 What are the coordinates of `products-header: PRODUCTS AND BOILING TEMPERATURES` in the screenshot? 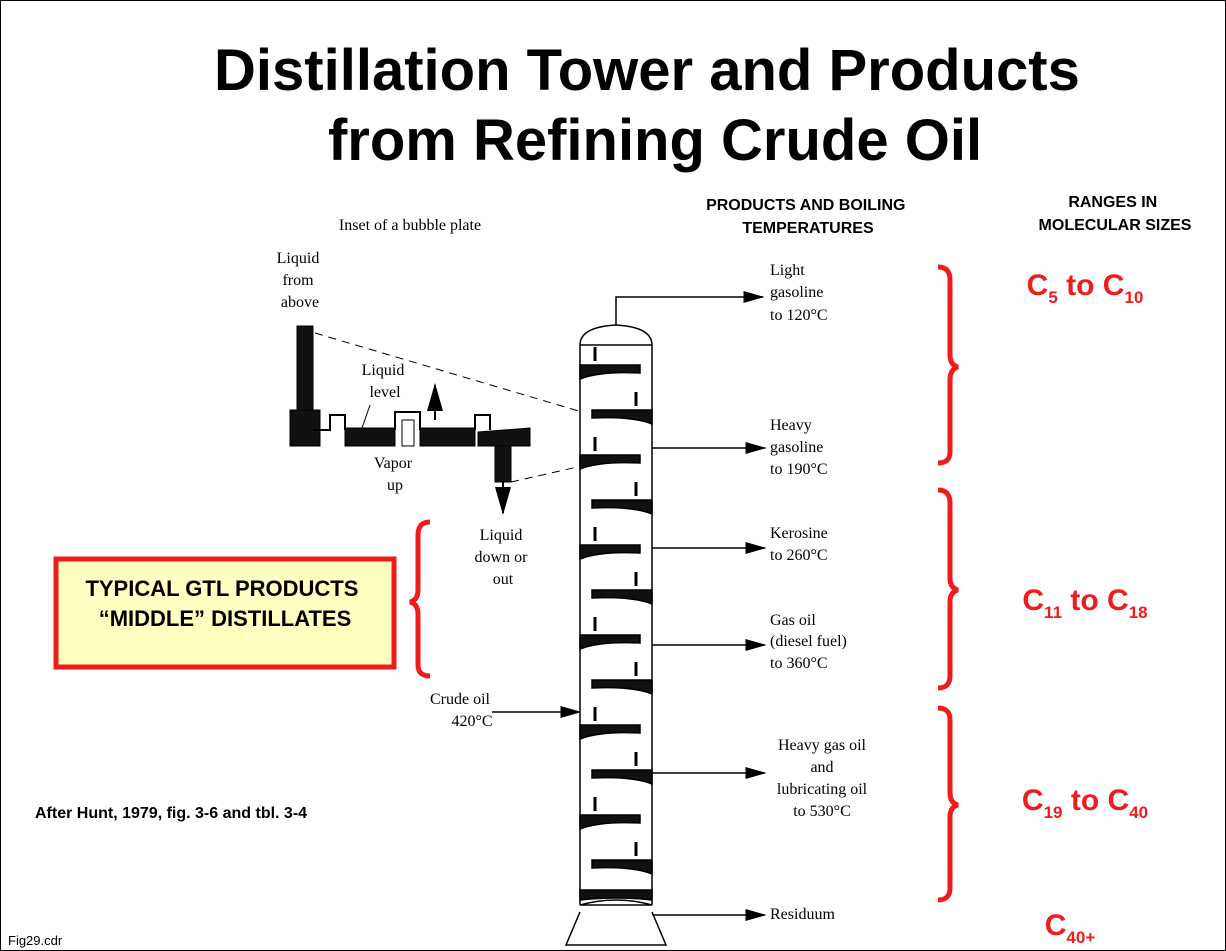 It's located at (808, 217).